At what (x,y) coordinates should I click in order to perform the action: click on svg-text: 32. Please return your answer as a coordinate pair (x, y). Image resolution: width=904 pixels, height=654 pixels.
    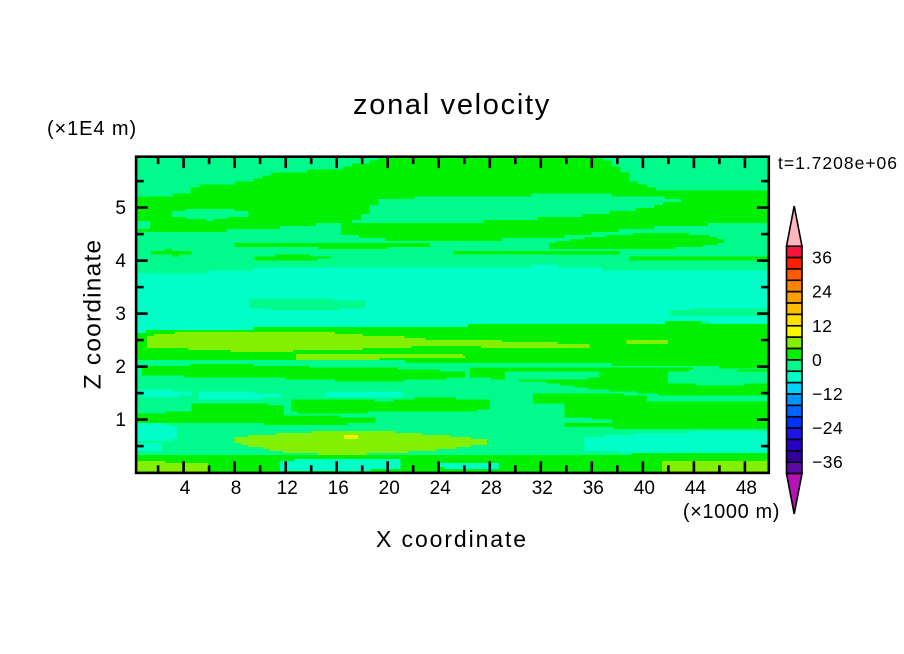
    Looking at the image, I should click on (542, 488).